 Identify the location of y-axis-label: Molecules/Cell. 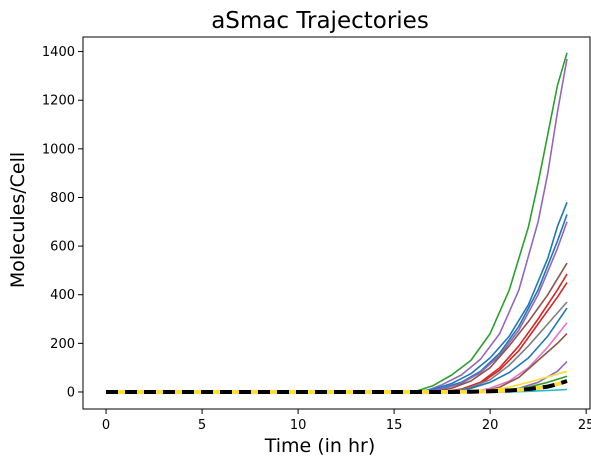
(18, 220).